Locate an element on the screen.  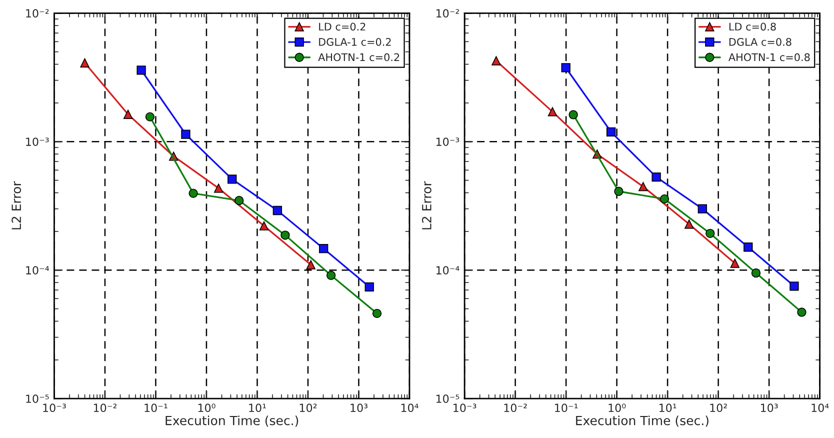
legend-label: DGLA-1 c=0.2 is located at coordinates (355, 42).